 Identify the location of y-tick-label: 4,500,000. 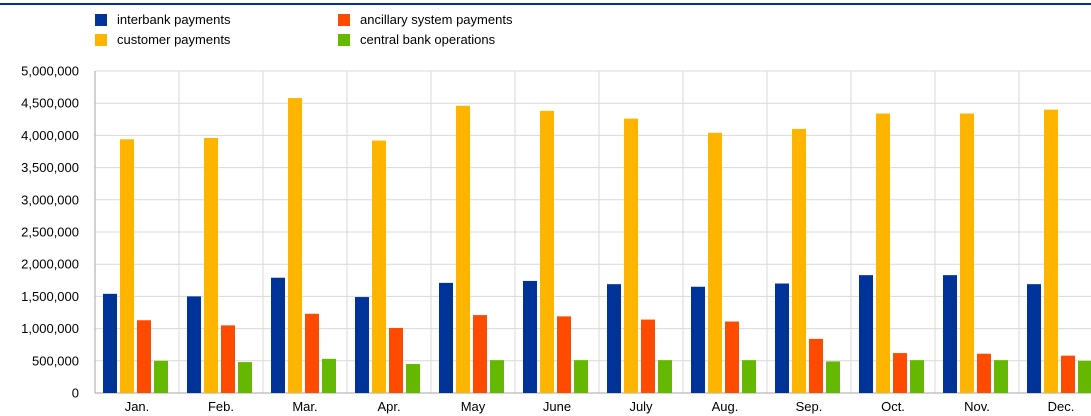
(50, 103).